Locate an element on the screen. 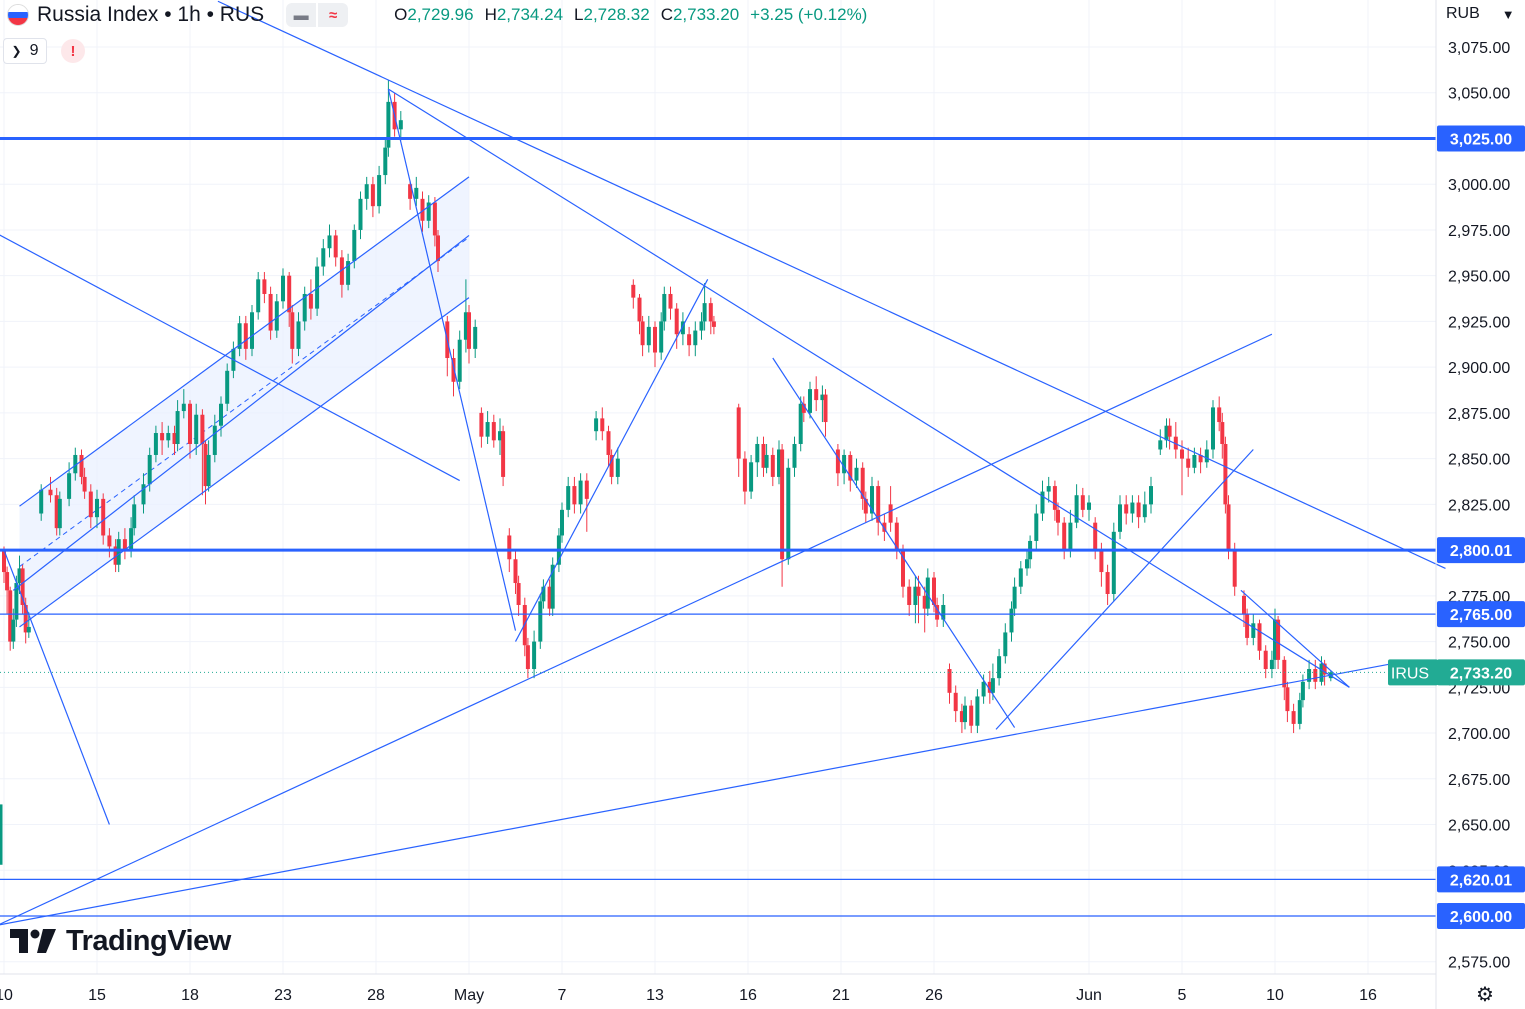 This screenshot has width=1525, height=1009. time-axis: 10 15 18 23 28 May 7 13 16 21 26 Jun 5 10 16 is located at coordinates (688, 995).